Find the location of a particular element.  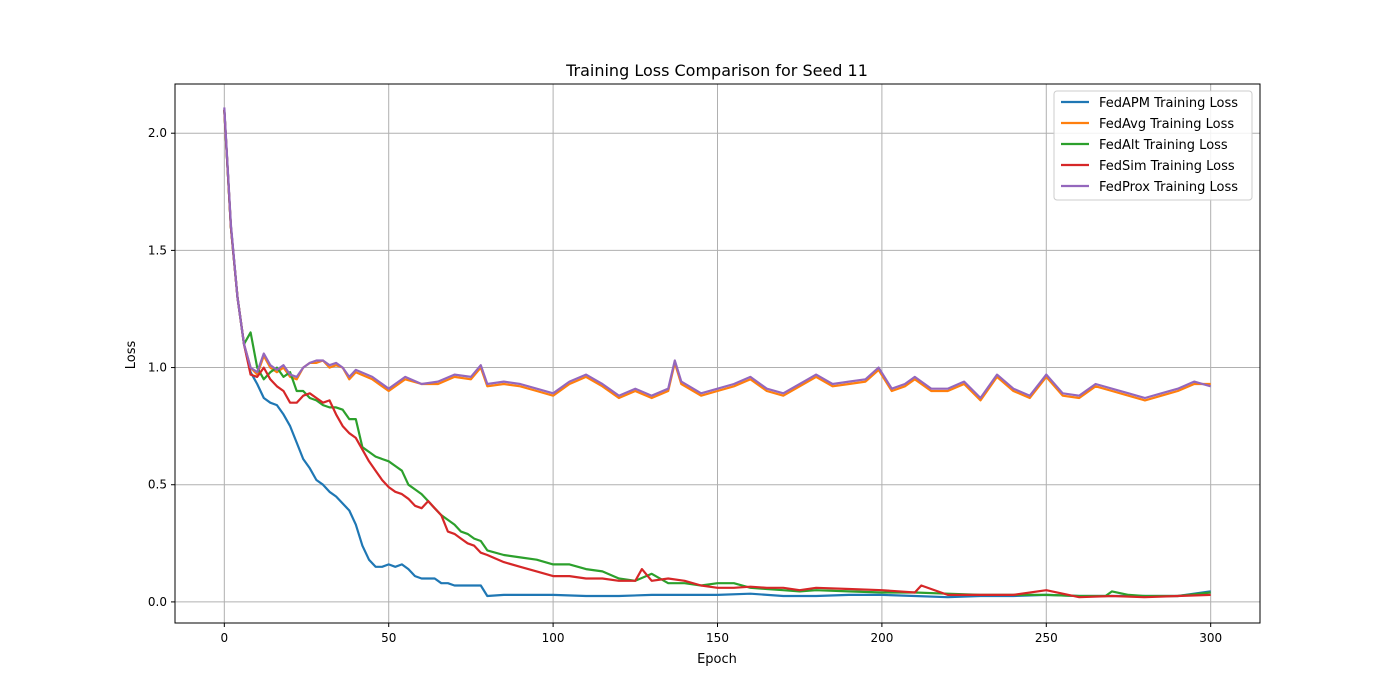

legend-label: FedSim Training Loss is located at coordinates (1167, 166).